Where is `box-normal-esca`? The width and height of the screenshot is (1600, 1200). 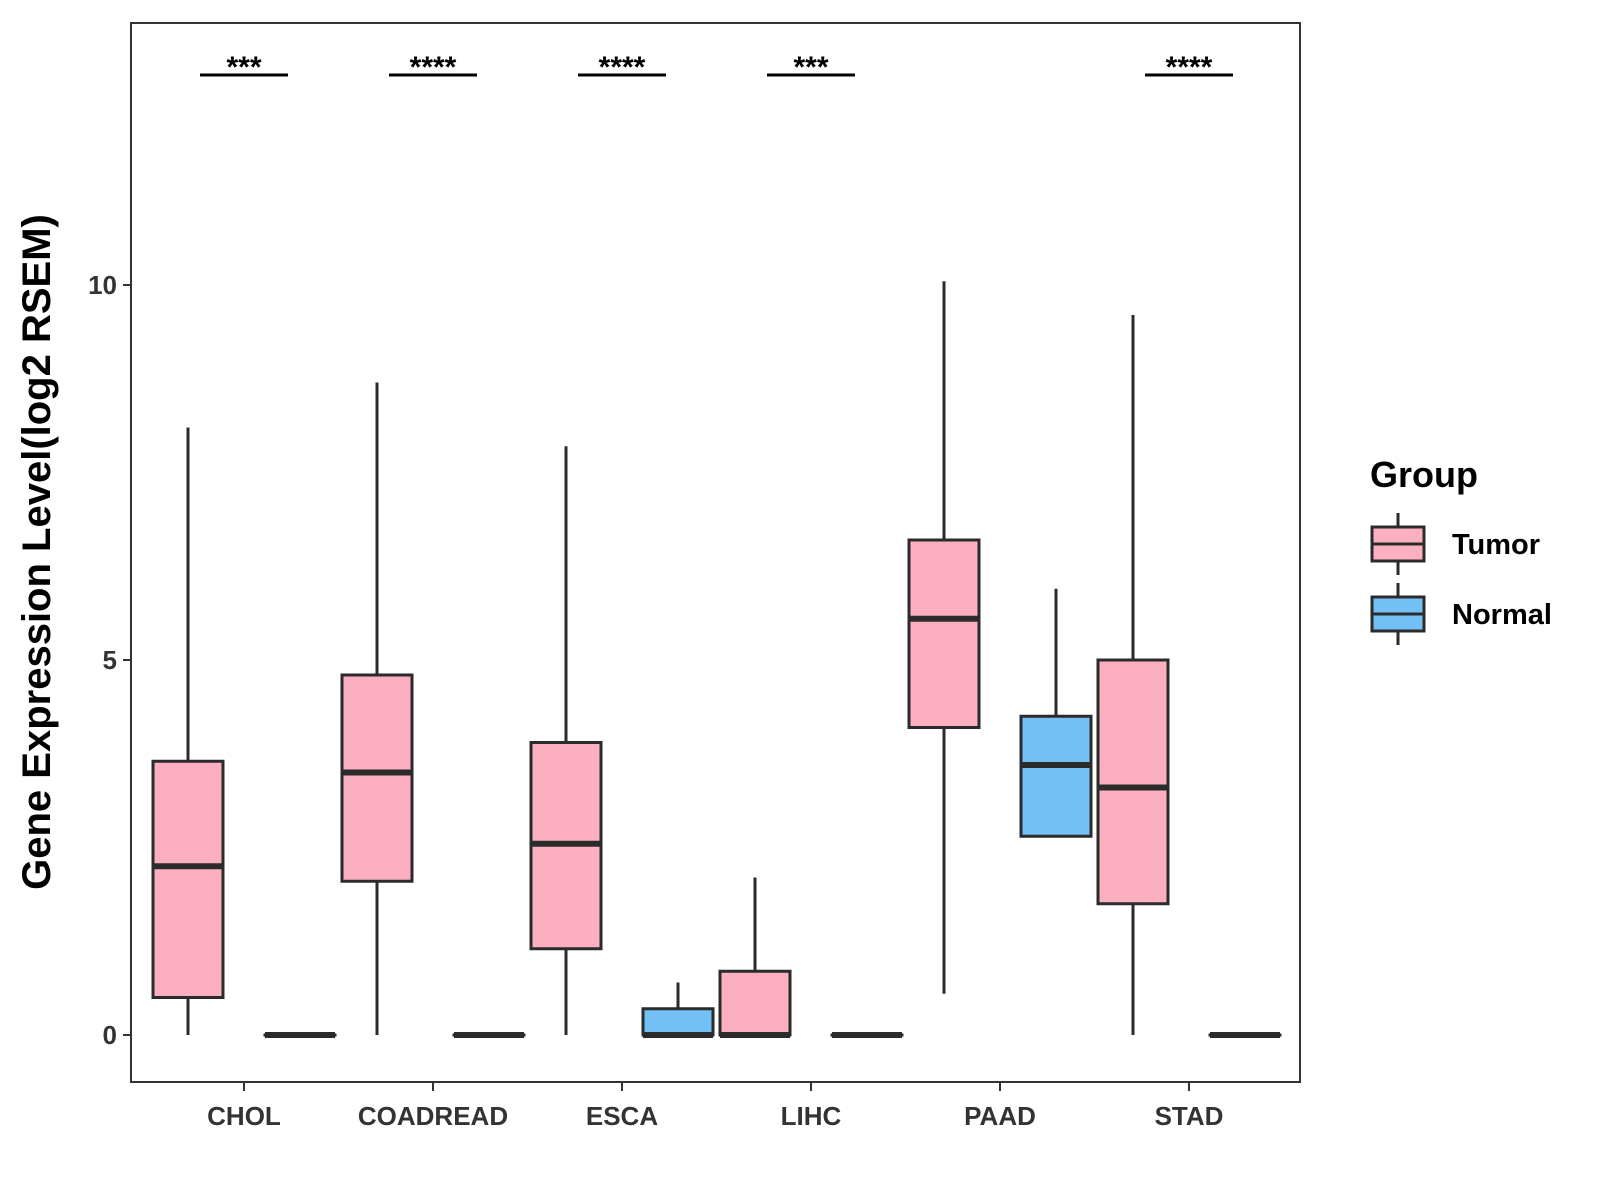 box-normal-esca is located at coordinates (678, 1010).